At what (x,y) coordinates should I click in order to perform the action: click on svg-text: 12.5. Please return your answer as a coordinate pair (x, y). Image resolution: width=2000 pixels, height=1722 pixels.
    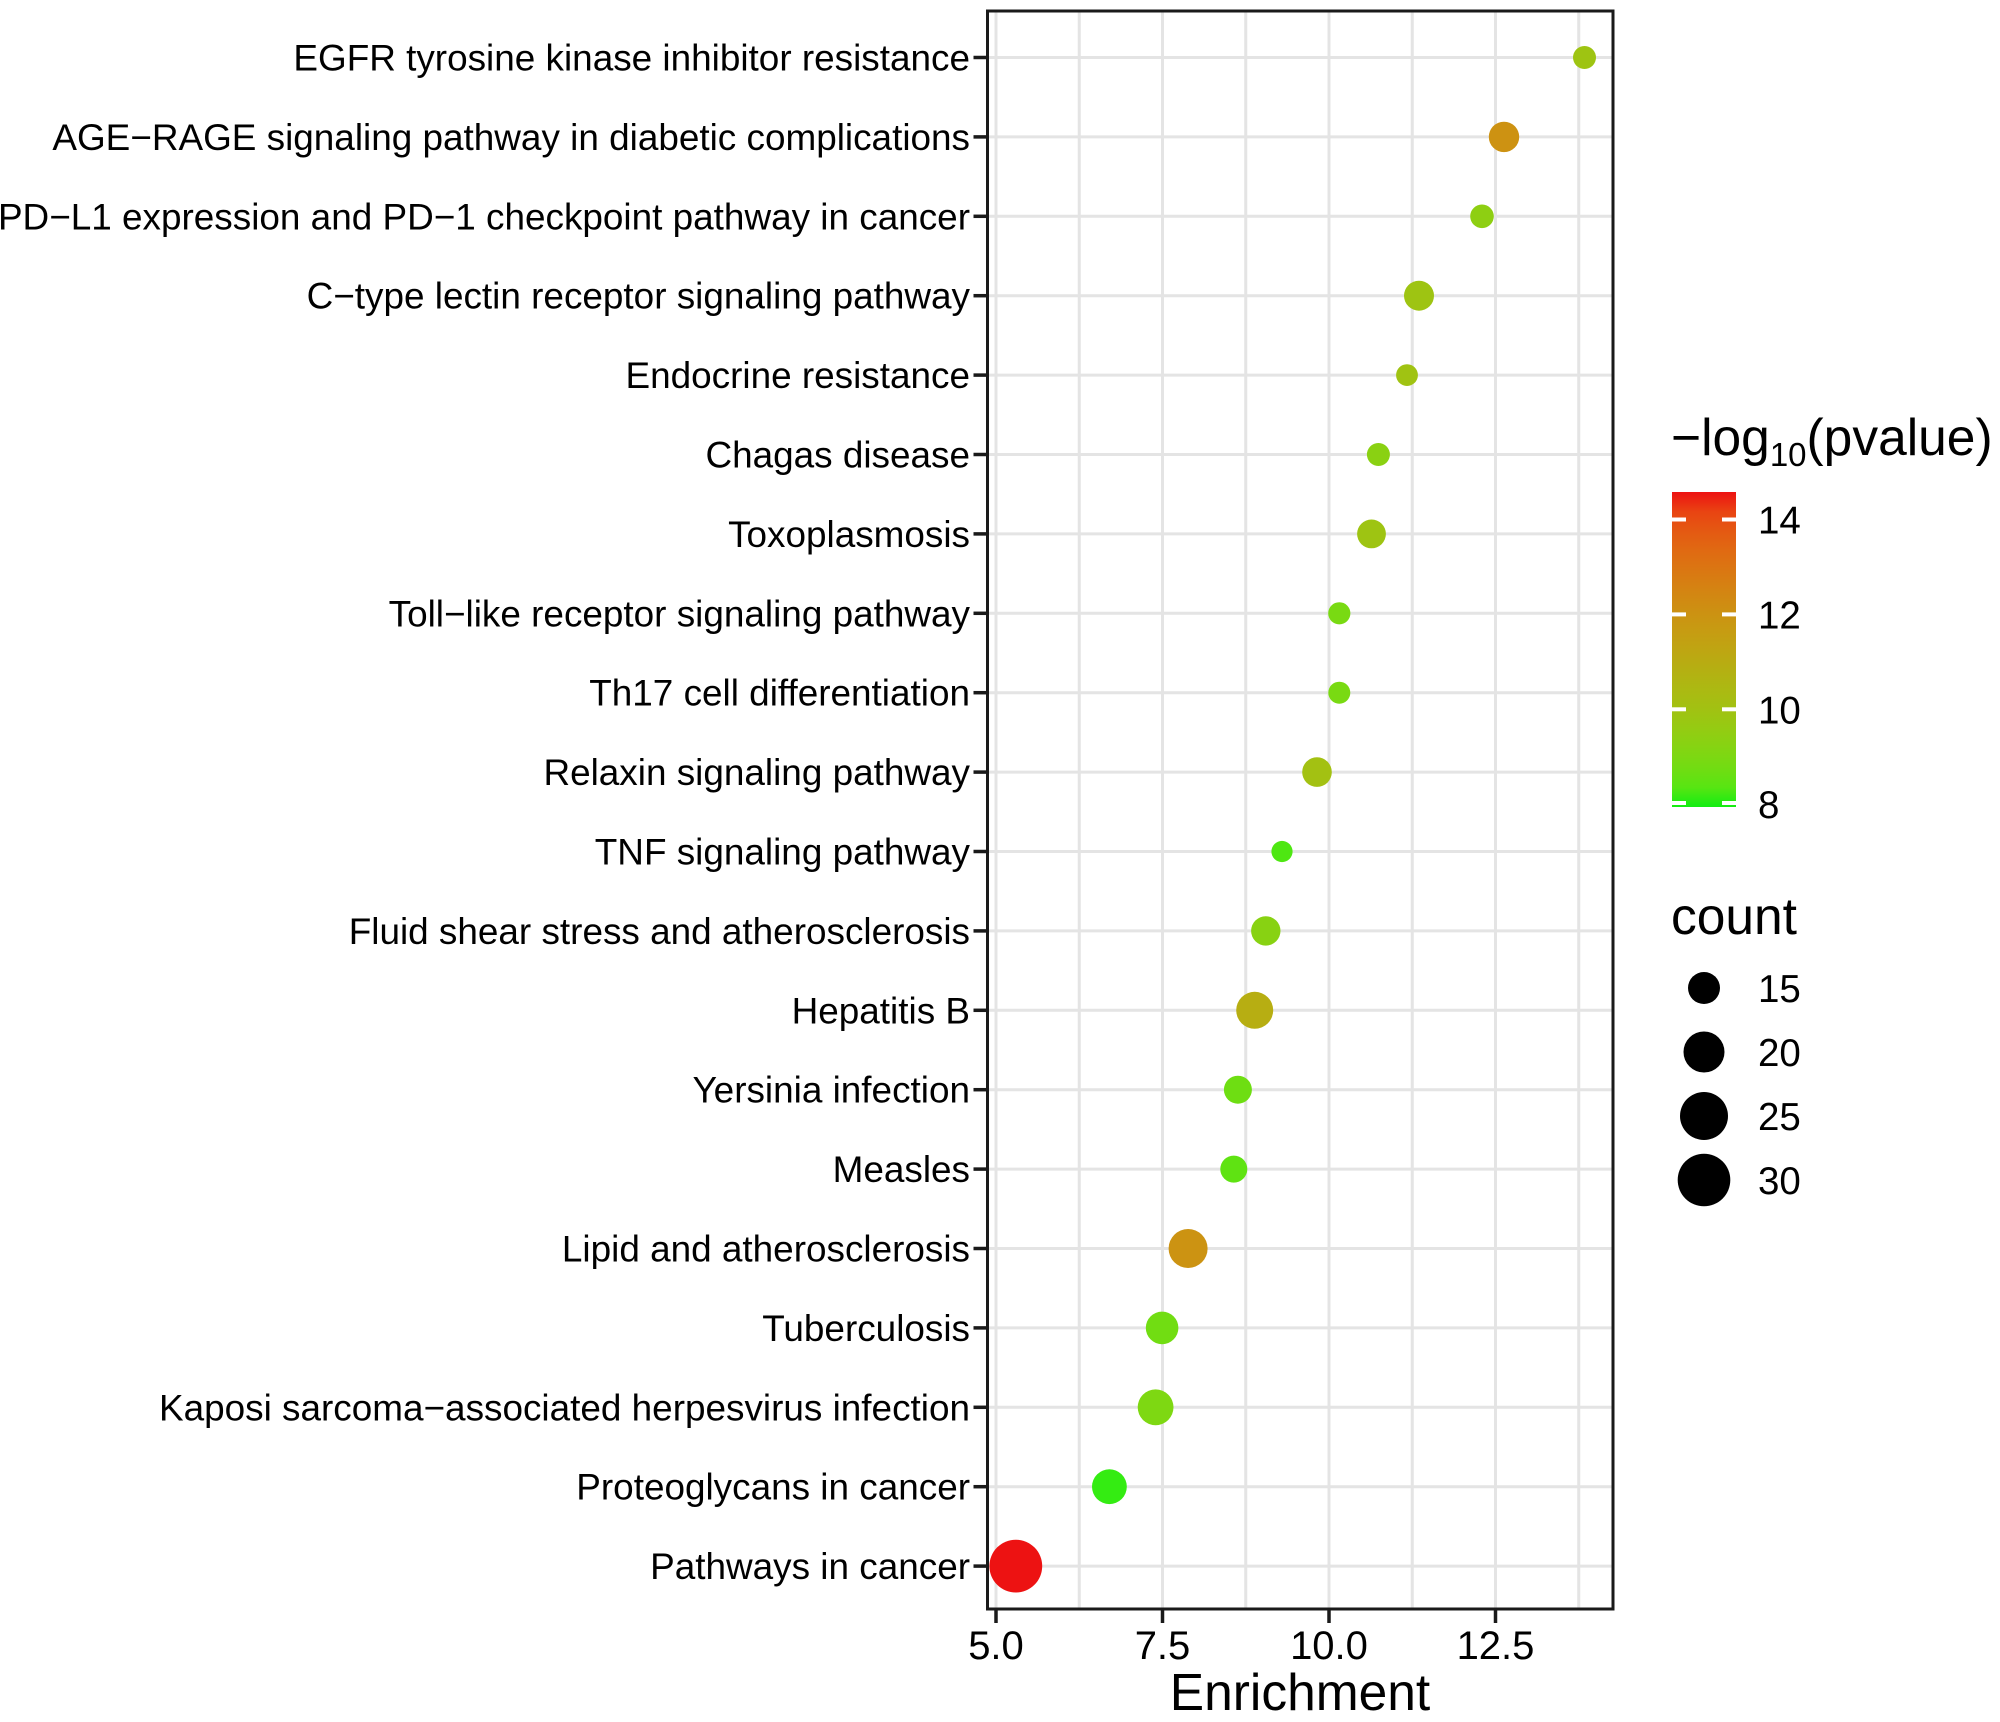
    Looking at the image, I should click on (1496, 1646).